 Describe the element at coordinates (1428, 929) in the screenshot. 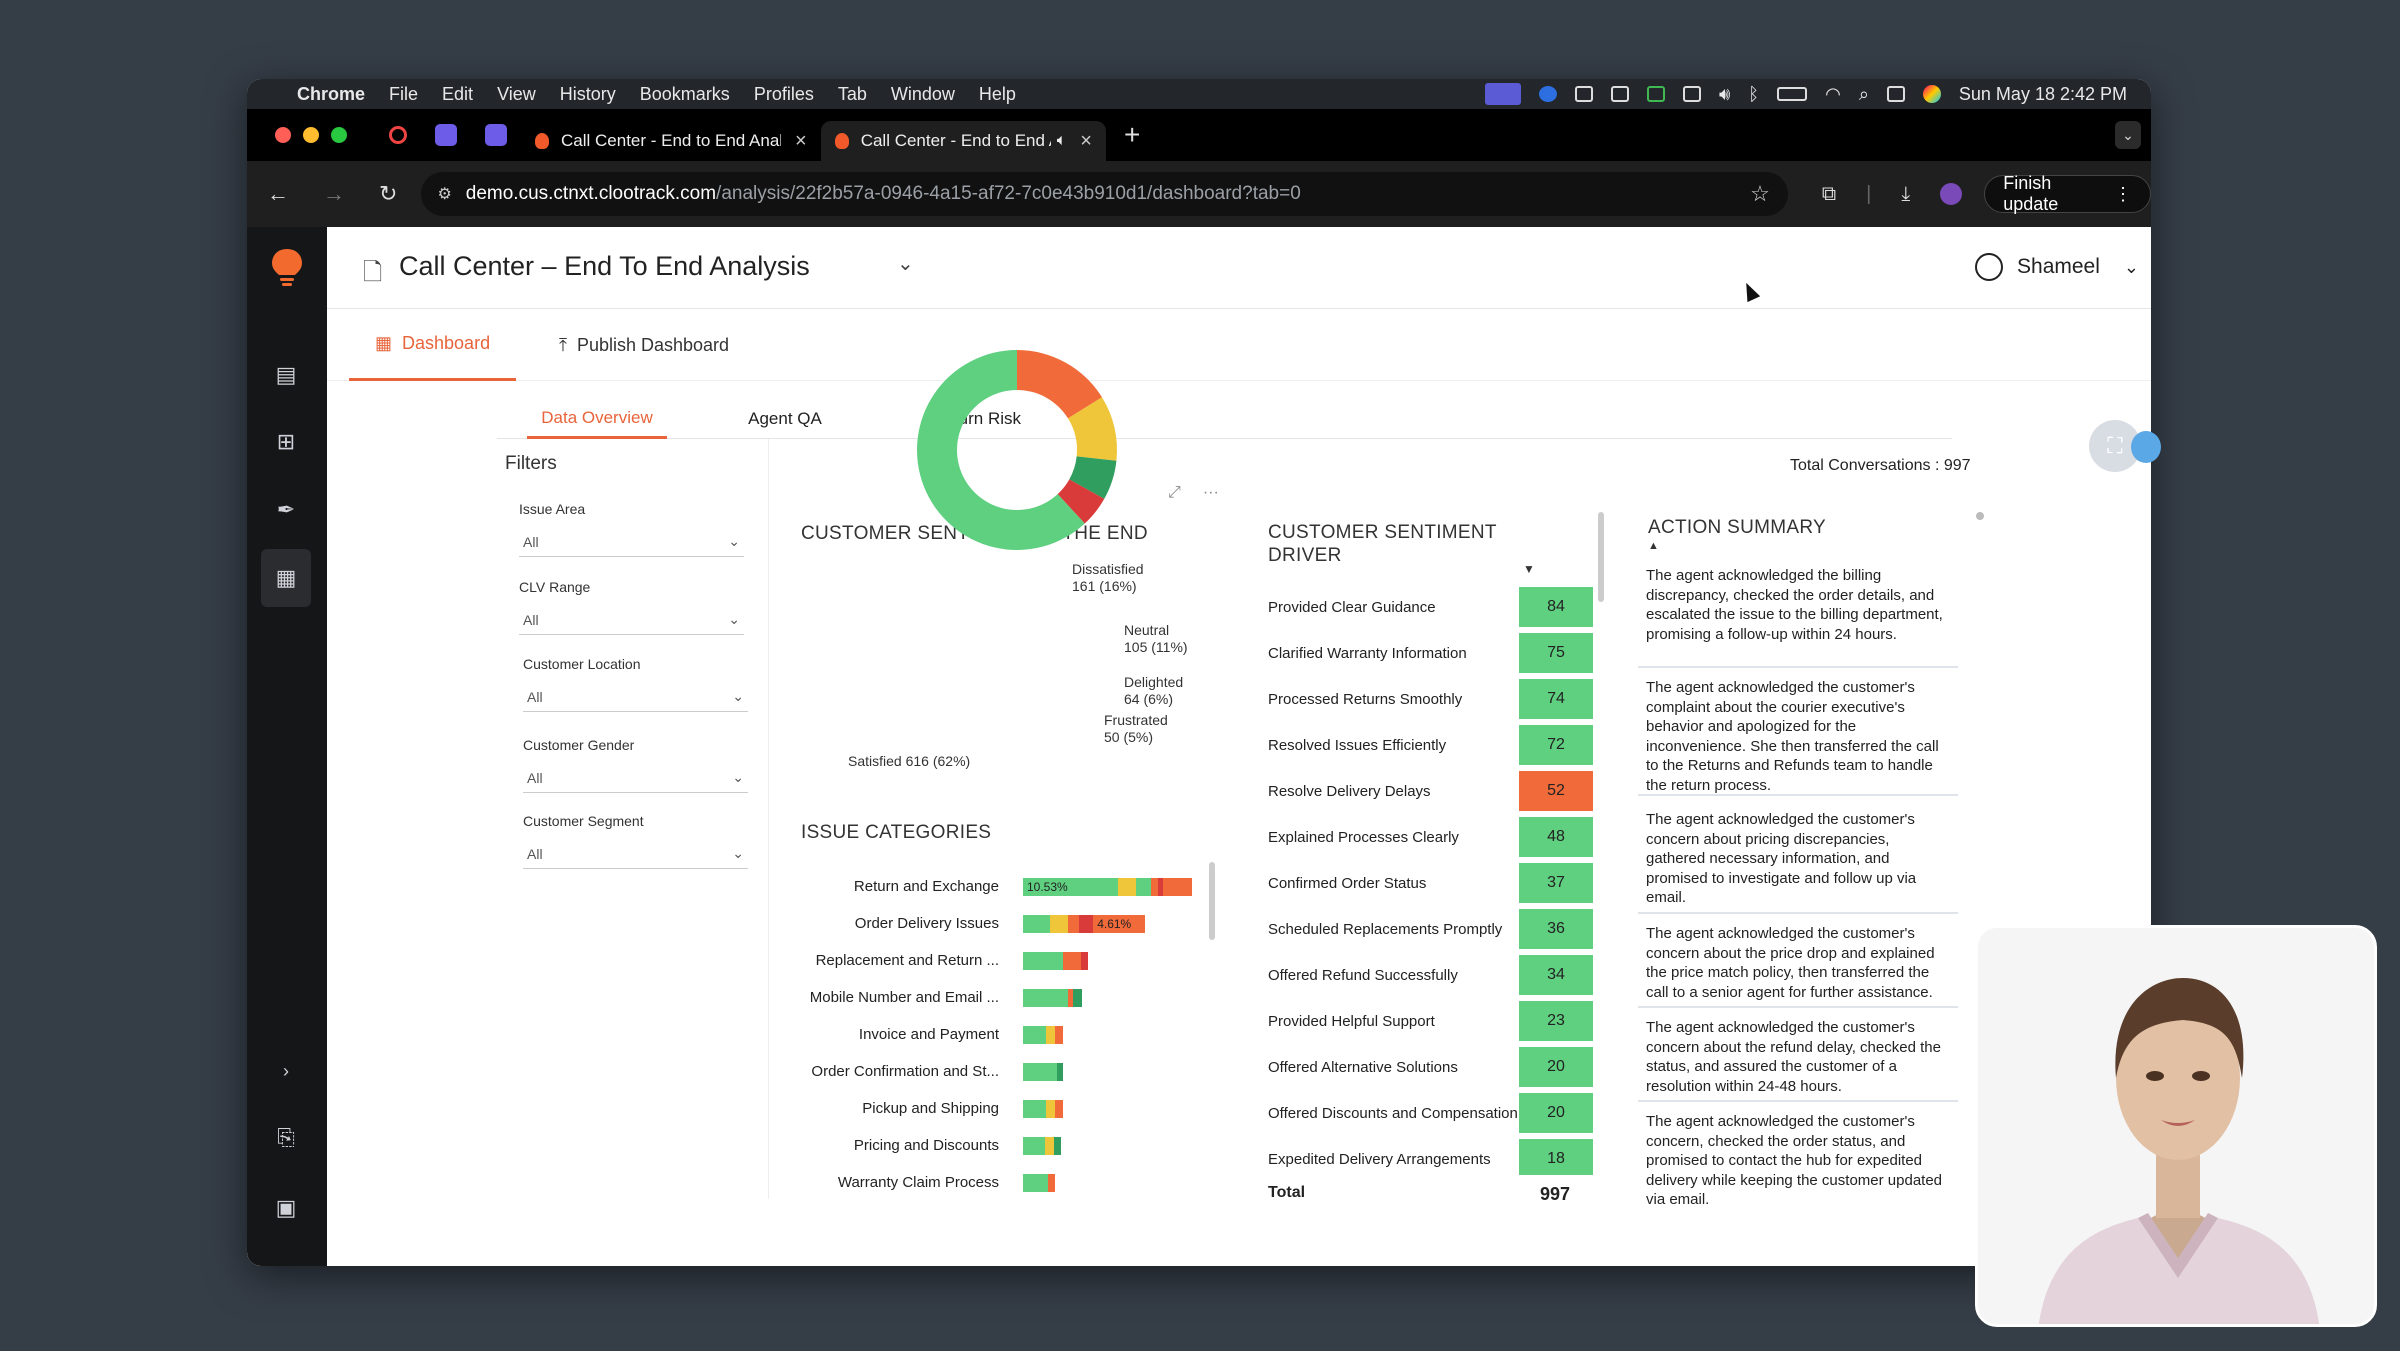

I see `driver-row: Scheduled Replacements Promptly 36` at that location.